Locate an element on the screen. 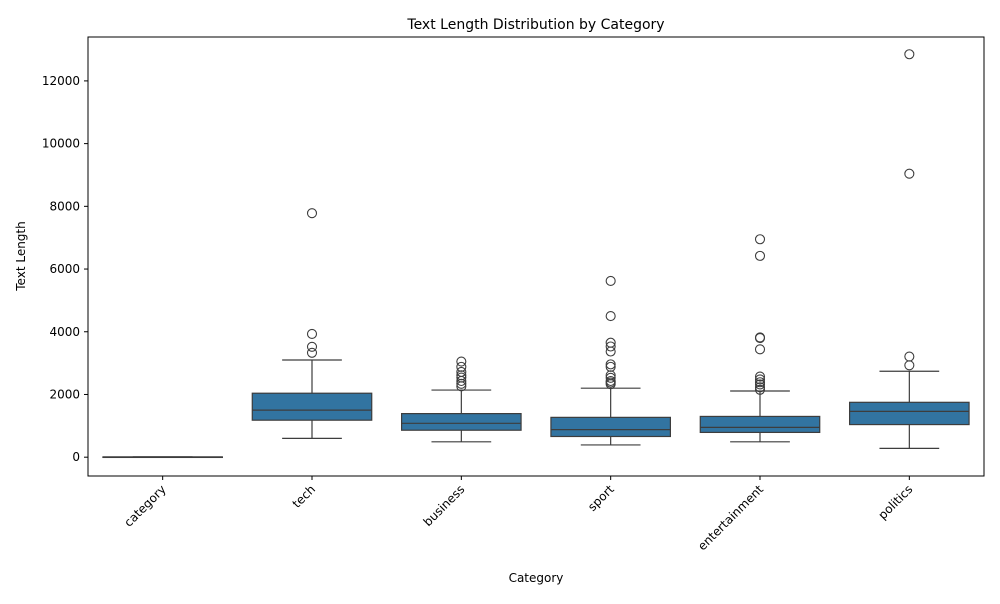  x-tick-label-entertainment: entertainment is located at coordinates (730, 517).